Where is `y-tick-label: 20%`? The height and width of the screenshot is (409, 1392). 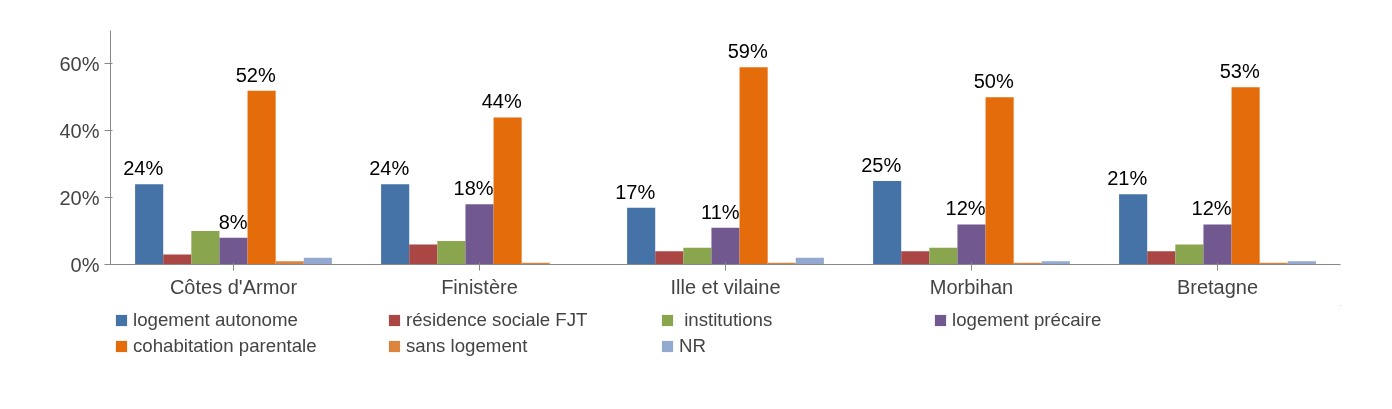
y-tick-label: 20% is located at coordinates (79, 197).